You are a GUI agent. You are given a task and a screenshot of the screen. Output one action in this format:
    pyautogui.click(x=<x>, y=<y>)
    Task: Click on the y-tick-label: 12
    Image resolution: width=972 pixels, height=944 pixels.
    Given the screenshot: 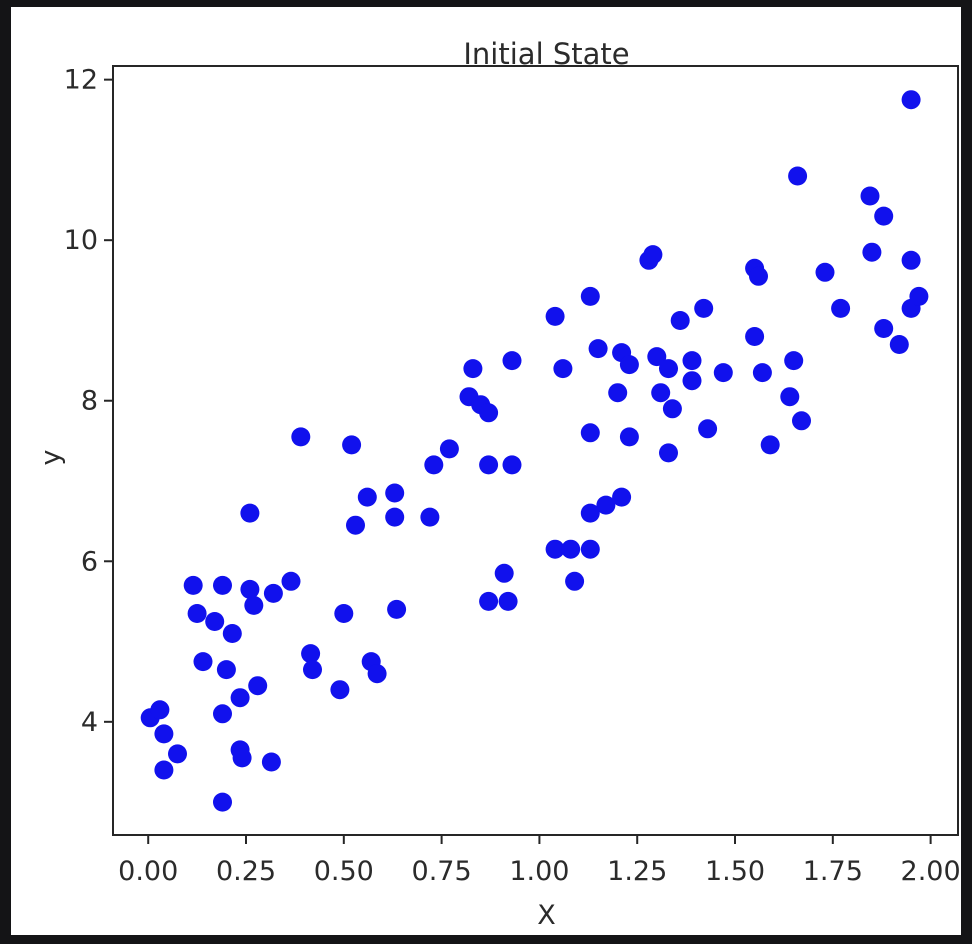 What is the action you would take?
    pyautogui.click(x=81, y=80)
    